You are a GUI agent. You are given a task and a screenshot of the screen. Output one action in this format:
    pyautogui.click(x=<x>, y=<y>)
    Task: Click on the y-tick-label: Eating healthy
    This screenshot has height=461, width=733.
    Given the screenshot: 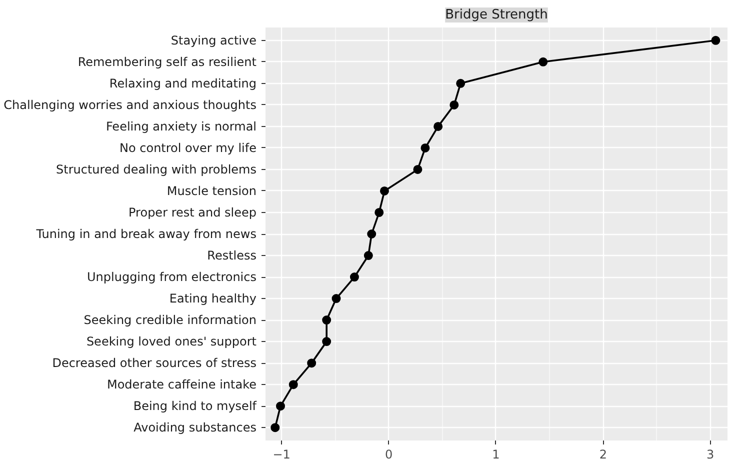 What is the action you would take?
    pyautogui.click(x=213, y=299)
    